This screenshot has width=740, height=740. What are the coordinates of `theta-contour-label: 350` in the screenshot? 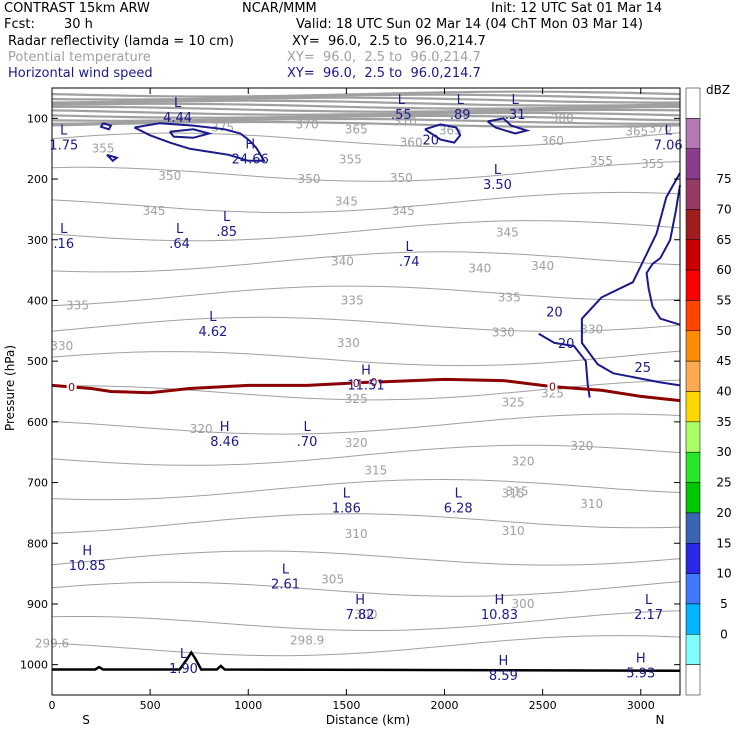 It's located at (169, 176).